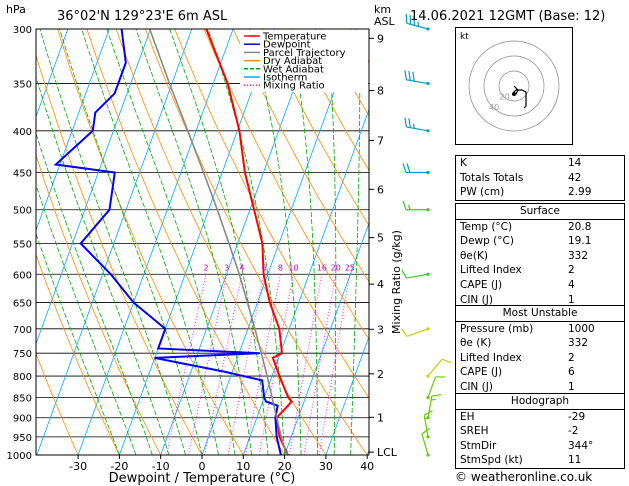  I want to click on pressure-tick-label: 700, so click(22, 330).